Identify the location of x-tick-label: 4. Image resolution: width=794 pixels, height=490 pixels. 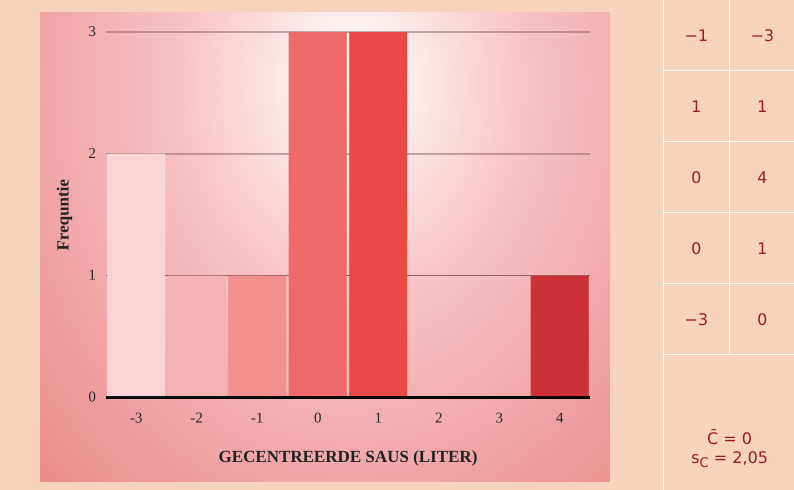
(560, 418).